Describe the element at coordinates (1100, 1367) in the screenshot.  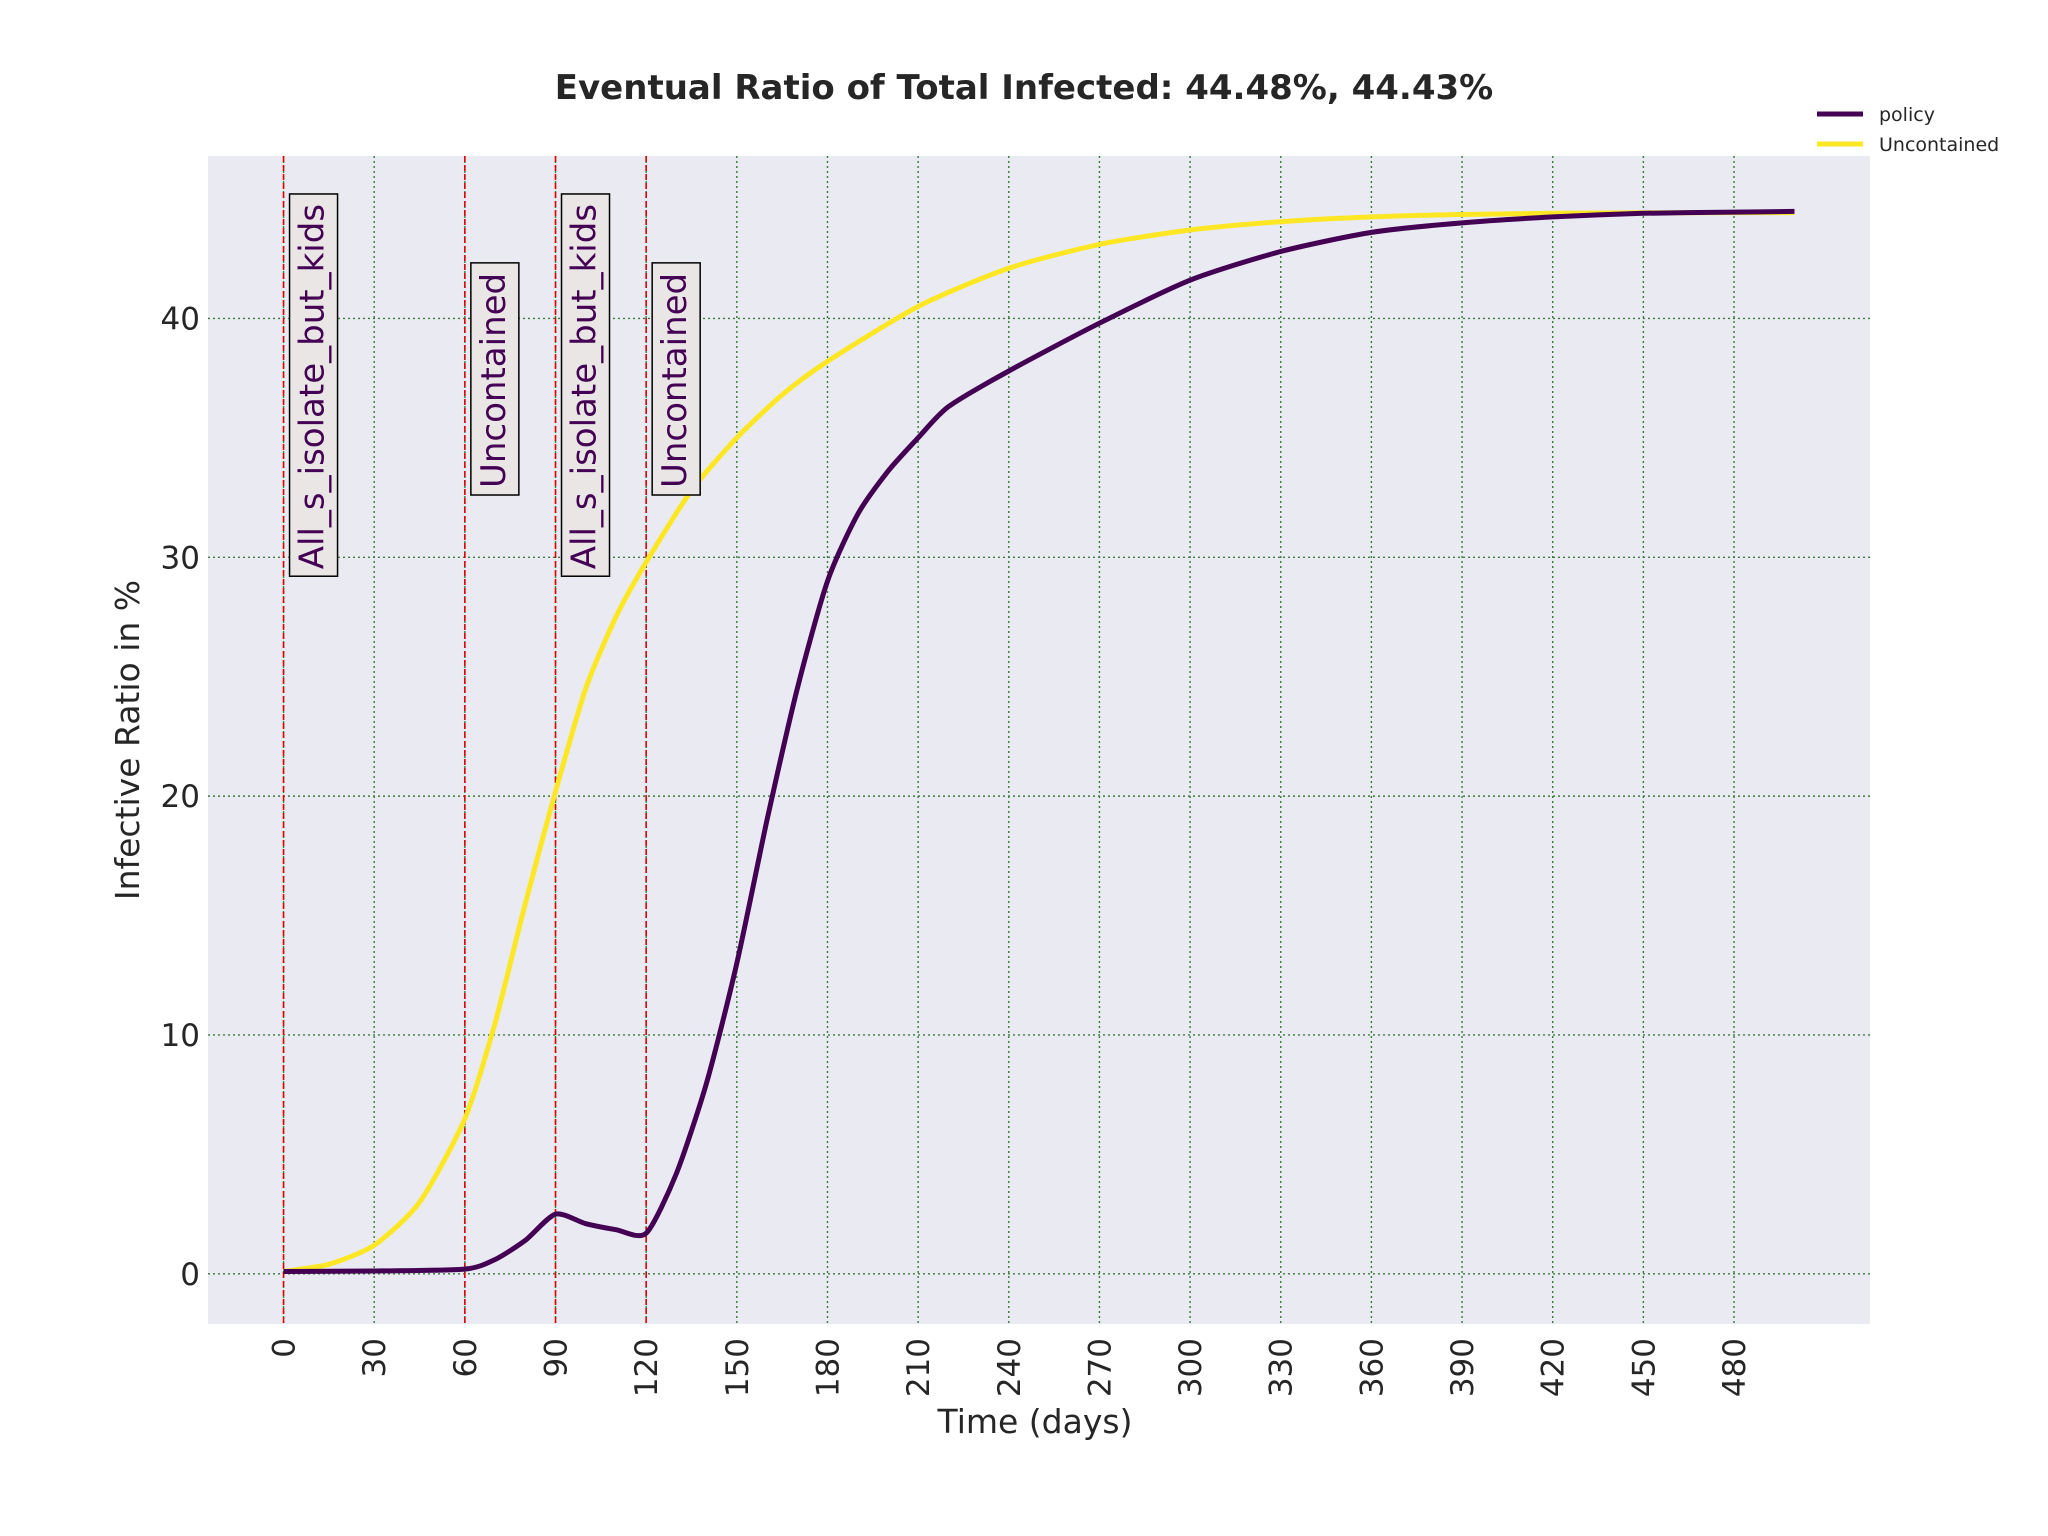
I see `x-tick-label: 270` at that location.